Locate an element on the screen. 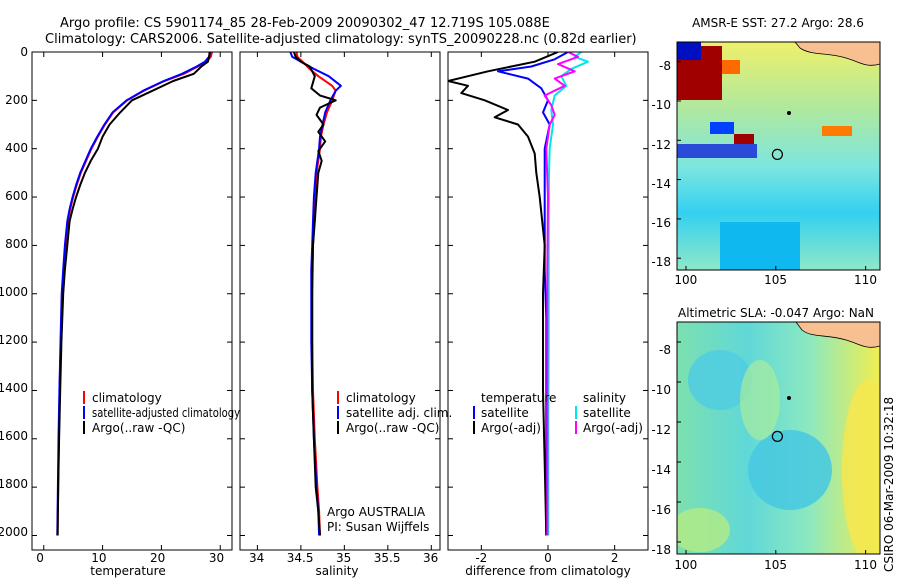  depth-ytick: 400 is located at coordinates (16, 148).